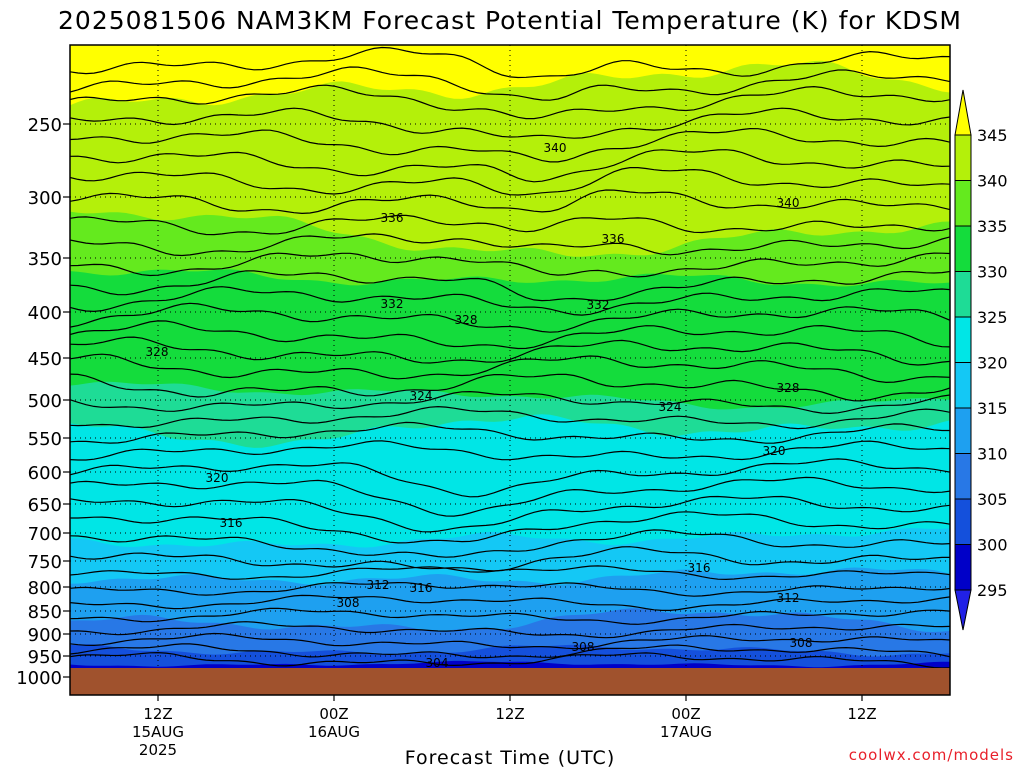  I want to click on x-tick-date: 17AUG, so click(686, 732).